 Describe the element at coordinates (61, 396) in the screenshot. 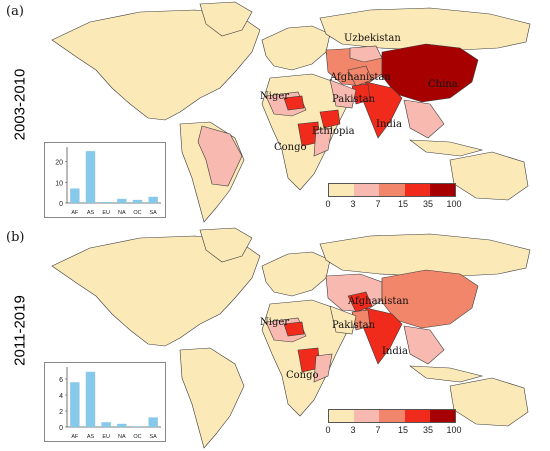

I see `y-tick-label: 4` at that location.